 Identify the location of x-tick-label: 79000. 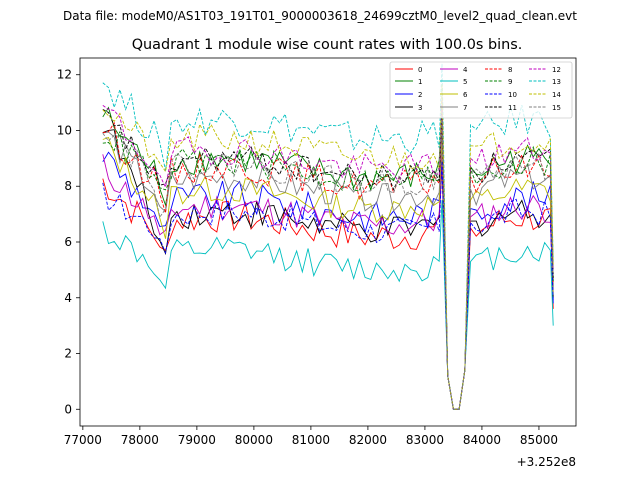
(197, 440).